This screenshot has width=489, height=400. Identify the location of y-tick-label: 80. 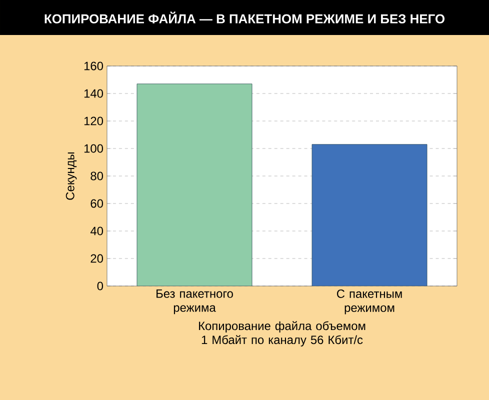
(97, 176).